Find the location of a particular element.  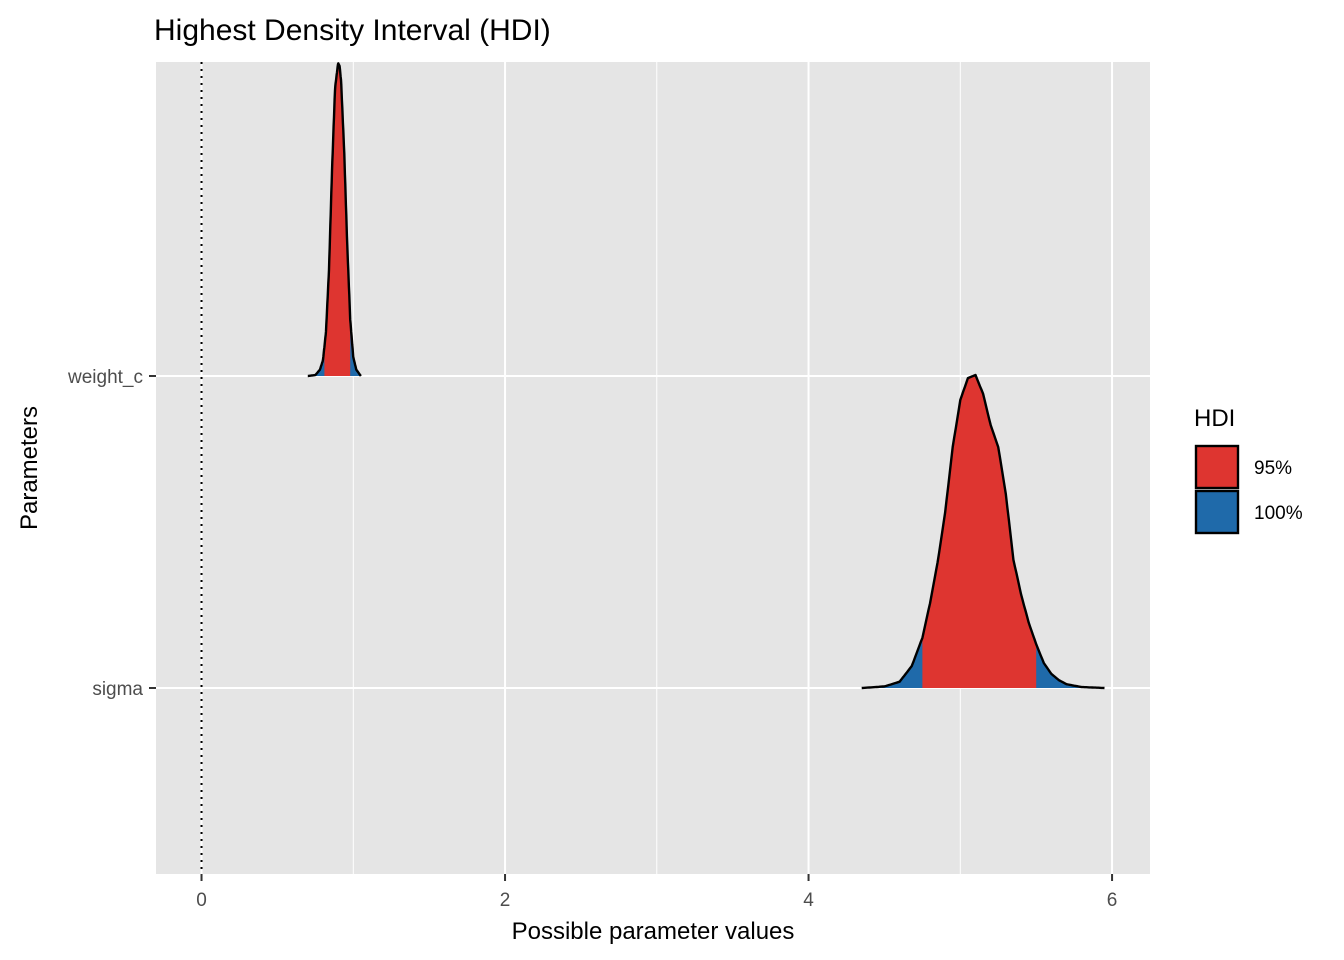

legend-title: HDI is located at coordinates (1214, 418).